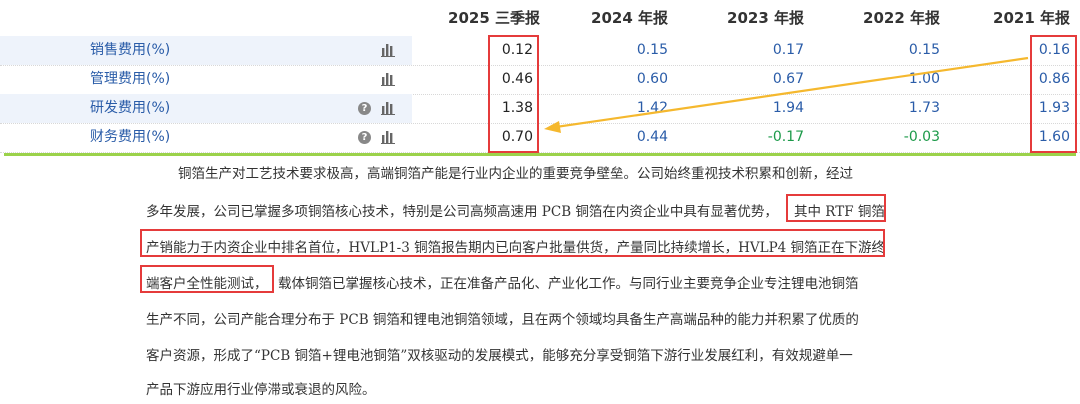 This screenshot has width=1080, height=404. Describe the element at coordinates (901, 18) in the screenshot. I see `column-header: 2022 年报` at that location.